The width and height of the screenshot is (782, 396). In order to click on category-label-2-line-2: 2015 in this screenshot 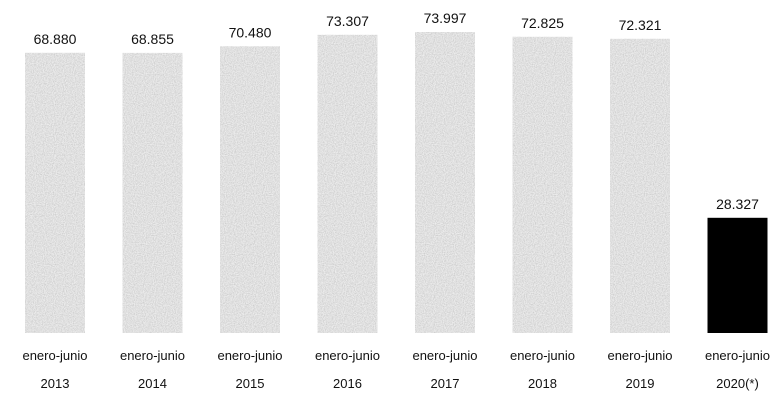, I will do `click(250, 383)`.